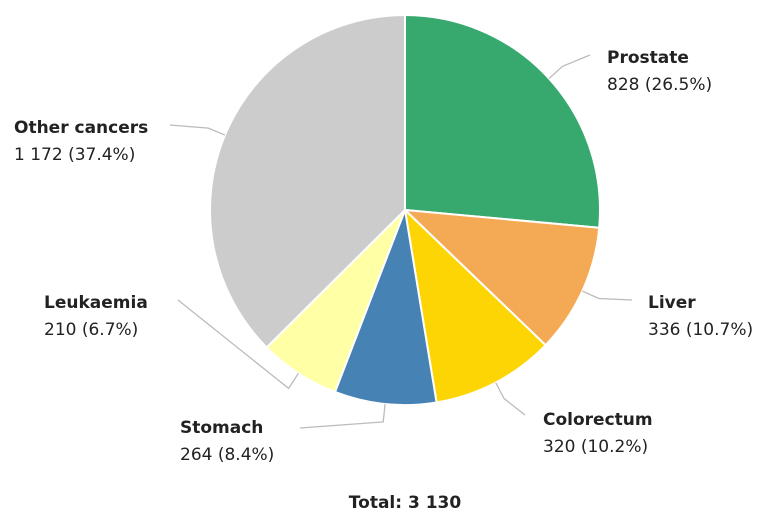  I want to click on slice-label: Stomach, so click(221, 428).